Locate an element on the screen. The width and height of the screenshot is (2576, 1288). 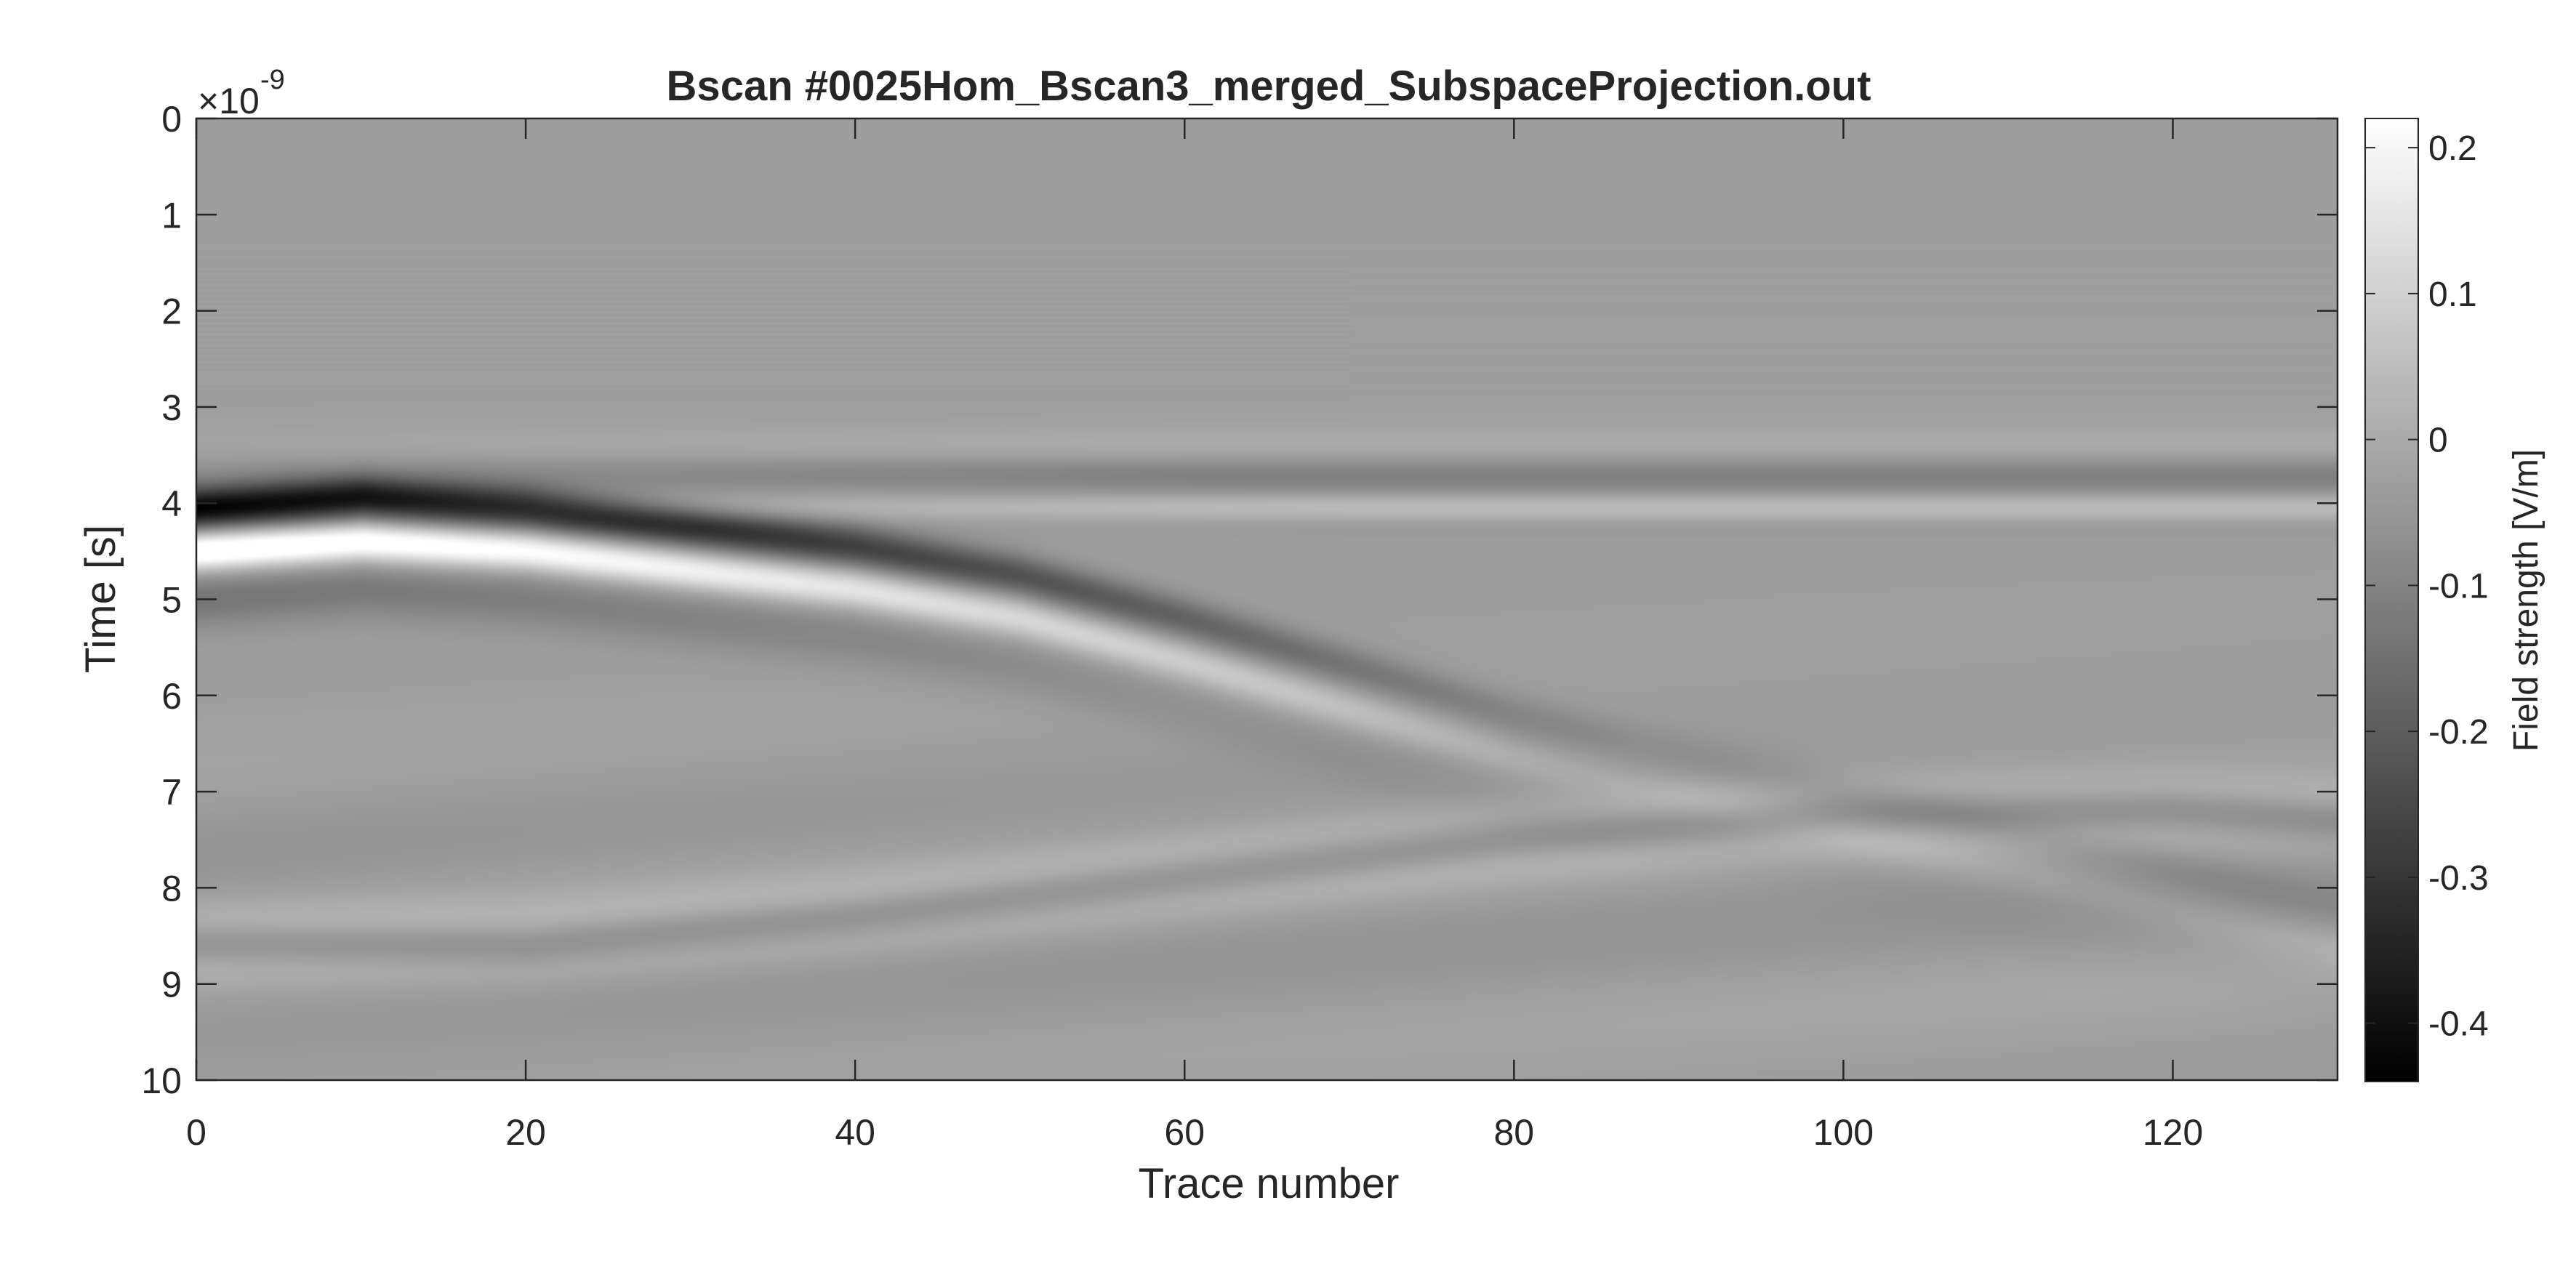
y-tick-label: 5 is located at coordinates (171, 600).